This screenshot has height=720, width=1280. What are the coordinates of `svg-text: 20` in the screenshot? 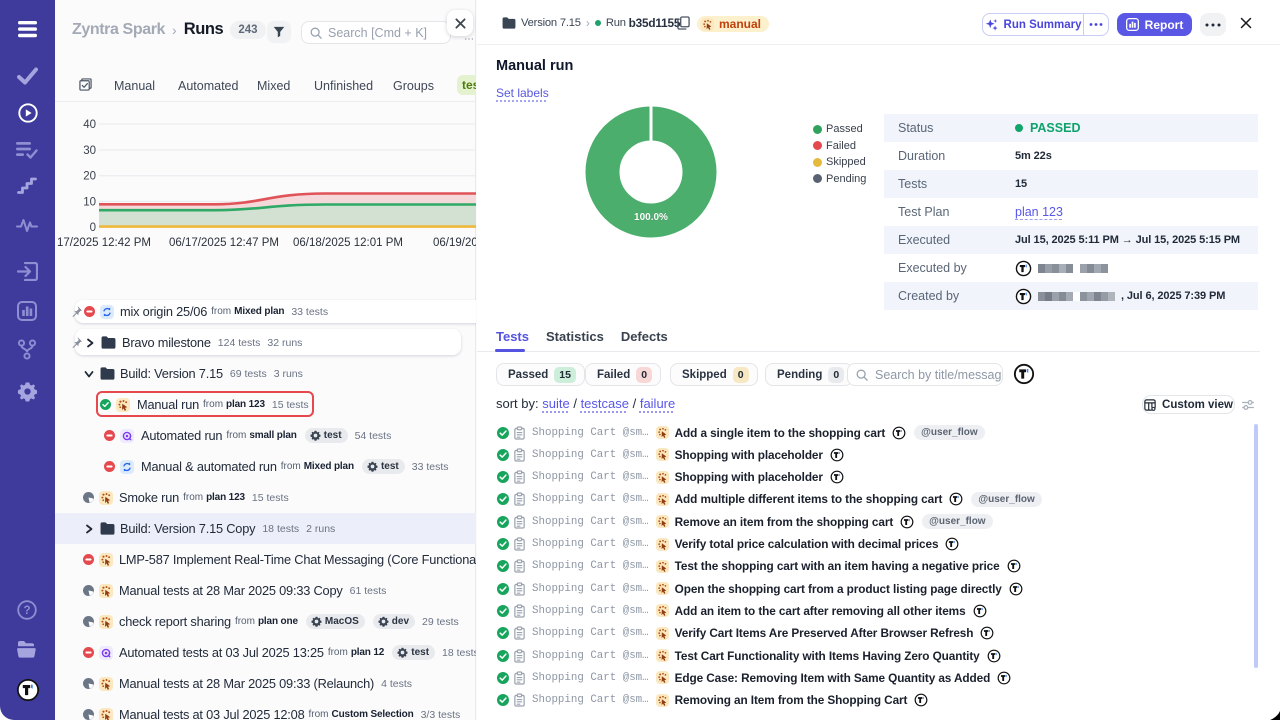 It's located at (89, 177).